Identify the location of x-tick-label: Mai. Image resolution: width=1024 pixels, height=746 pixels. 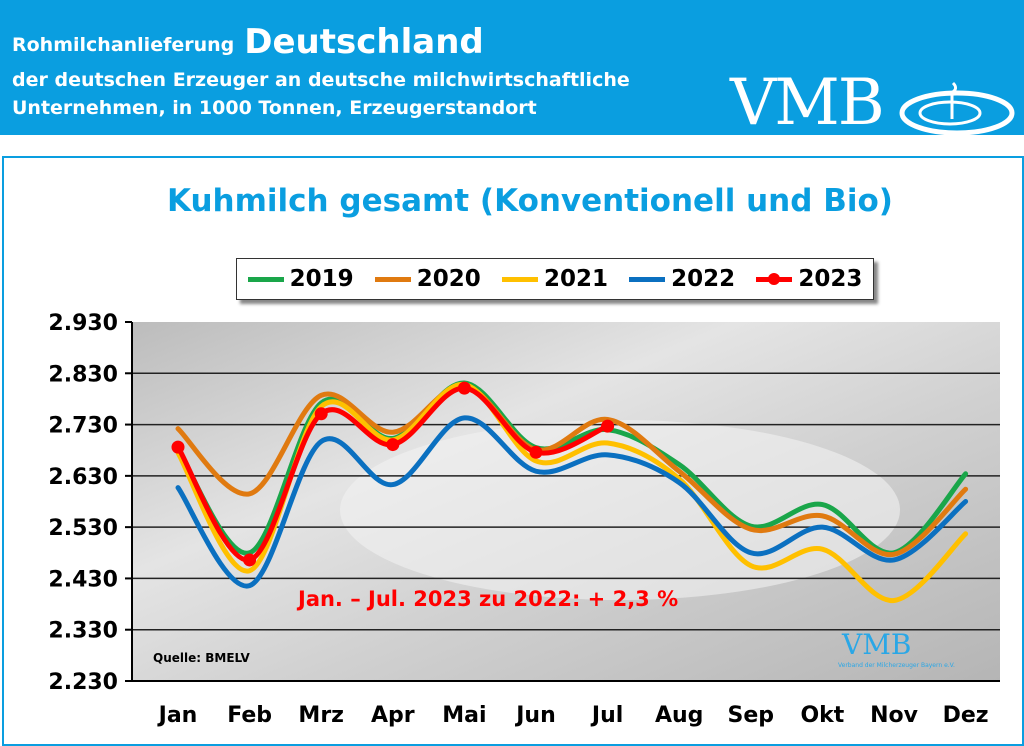
(464, 715).